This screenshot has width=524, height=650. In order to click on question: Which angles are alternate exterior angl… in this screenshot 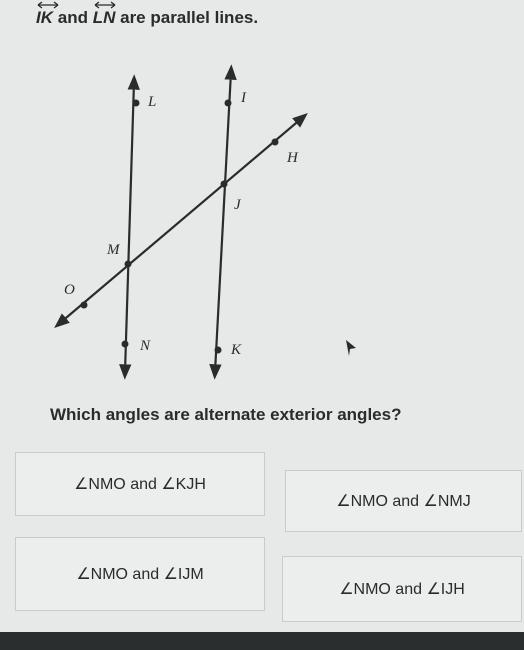, I will do `click(226, 414)`.